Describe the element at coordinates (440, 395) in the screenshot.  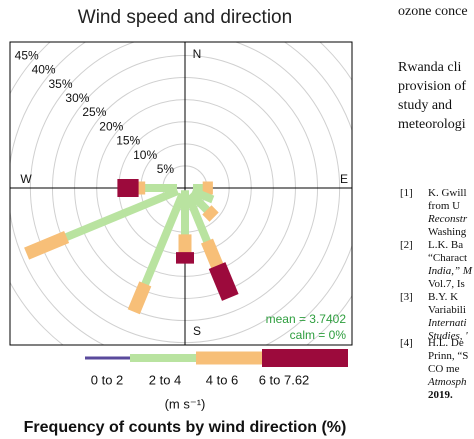
I see `reference-line: 2019.` at that location.